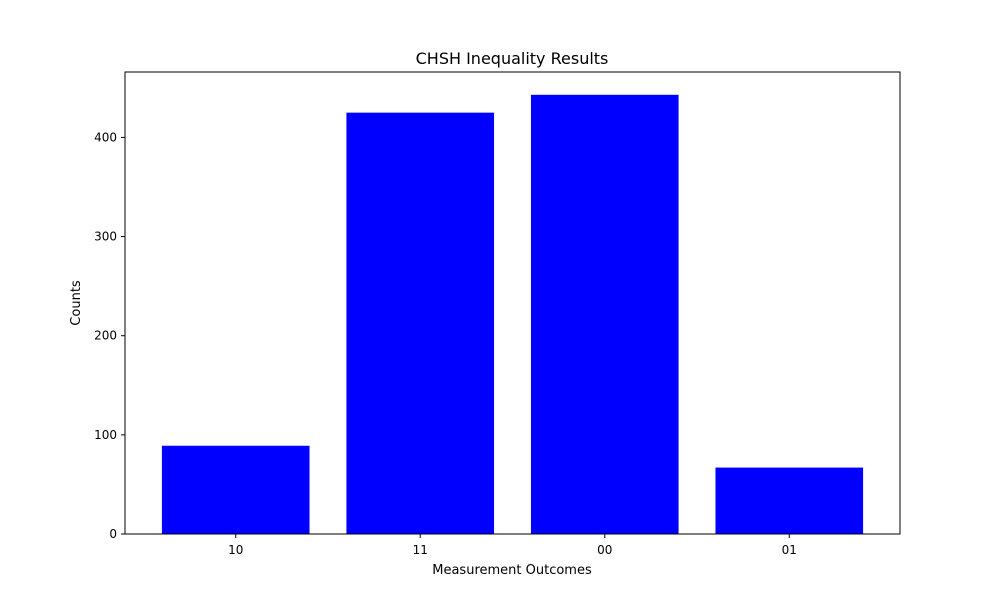  I want to click on x-tick-label: 01, so click(789, 550).